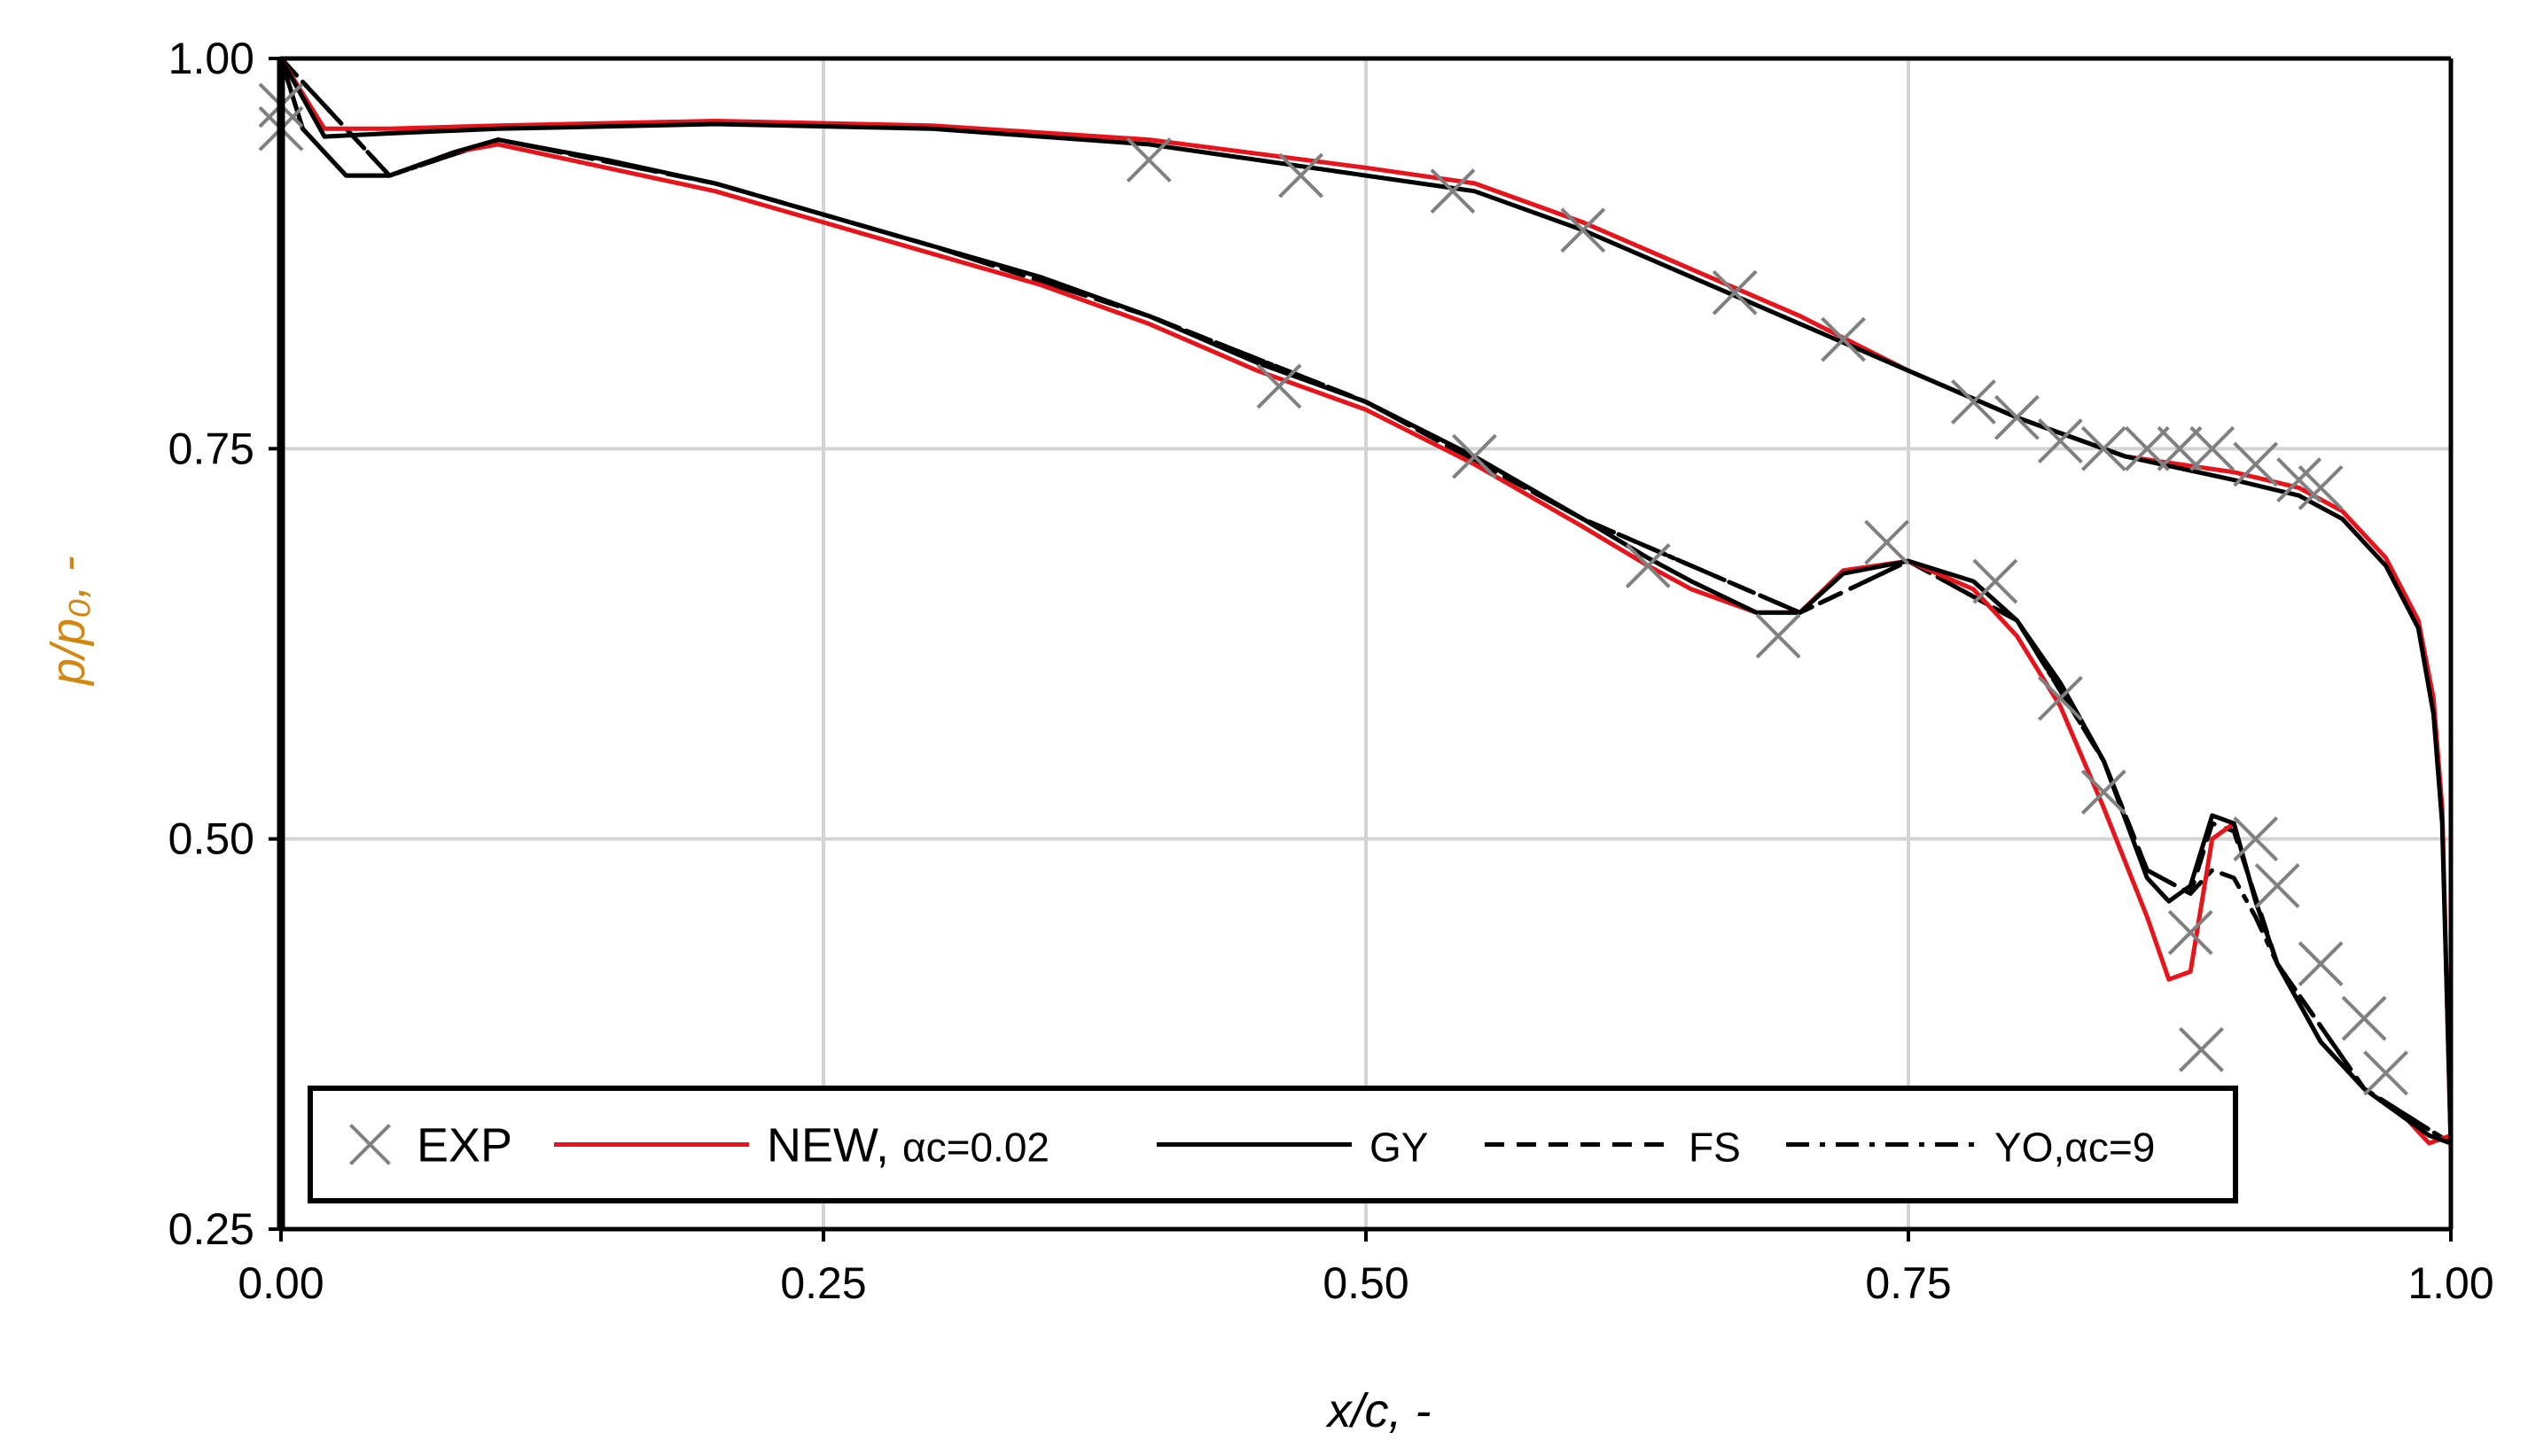 The height and width of the screenshot is (1456, 2528). What do you see at coordinates (1715, 1148) in the screenshot?
I see `legend-label-fs: FS` at bounding box center [1715, 1148].